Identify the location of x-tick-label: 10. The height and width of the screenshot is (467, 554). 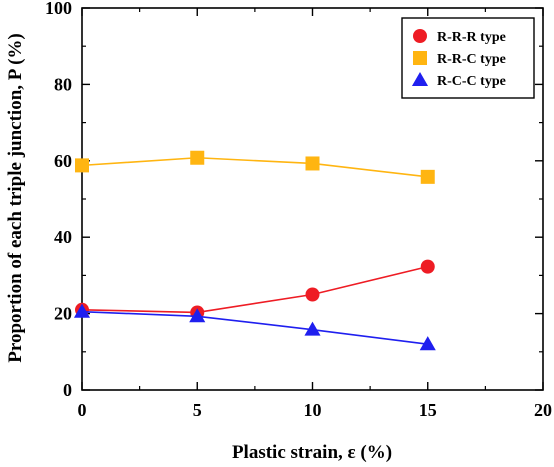
(313, 410).